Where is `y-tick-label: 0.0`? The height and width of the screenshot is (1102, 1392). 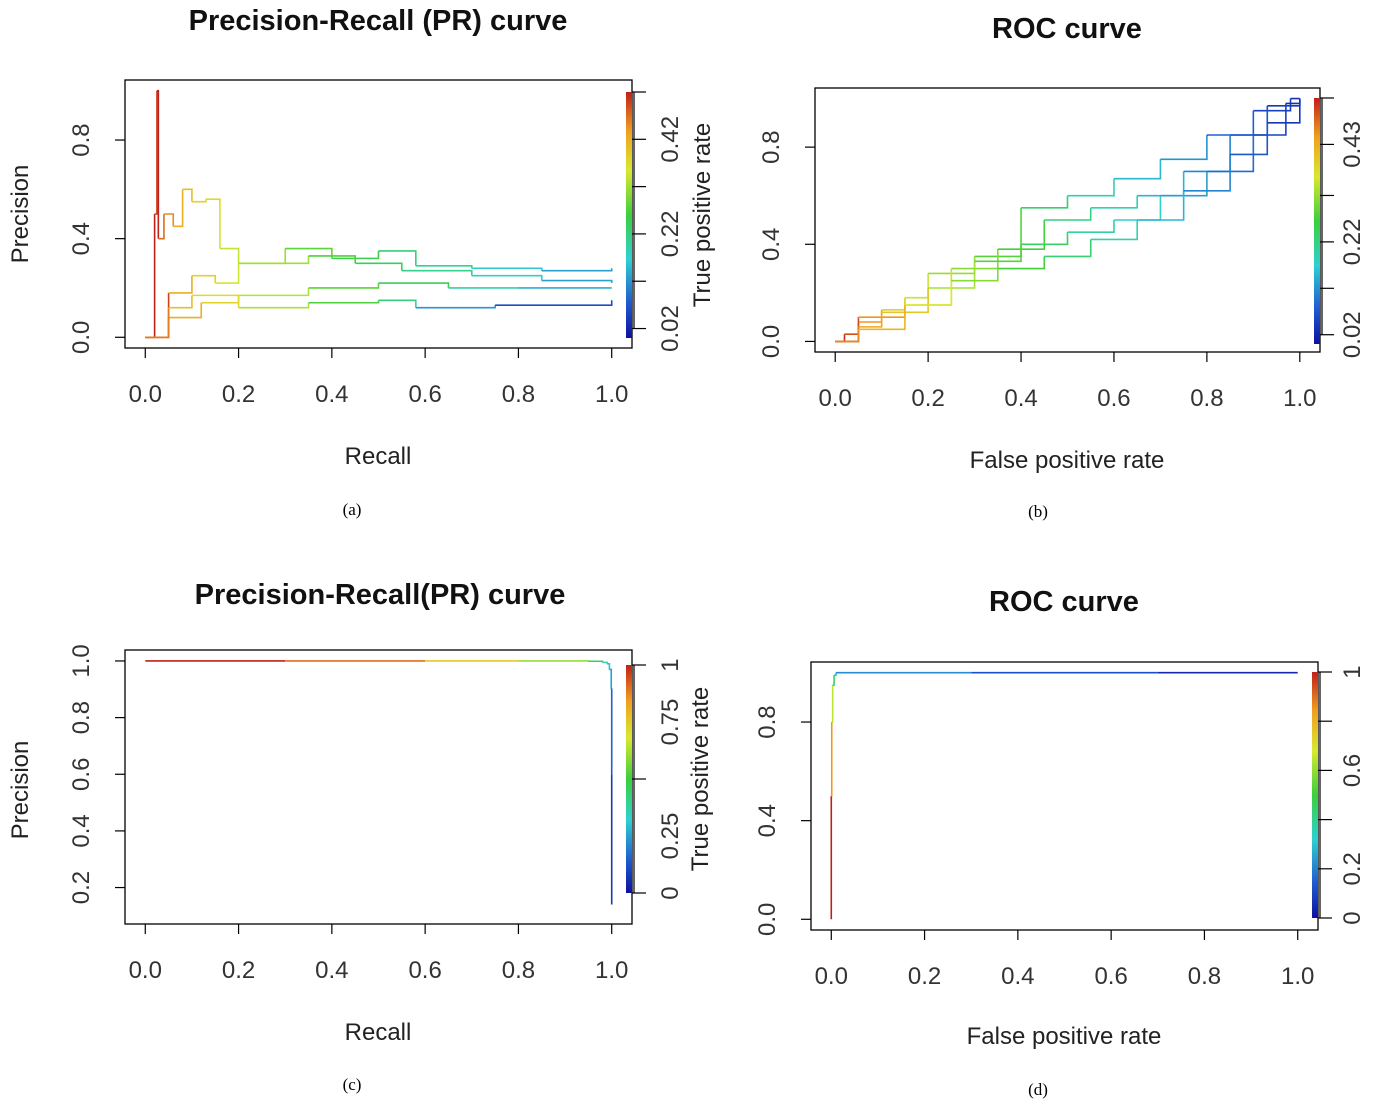 y-tick-label: 0.0 is located at coordinates (81, 337).